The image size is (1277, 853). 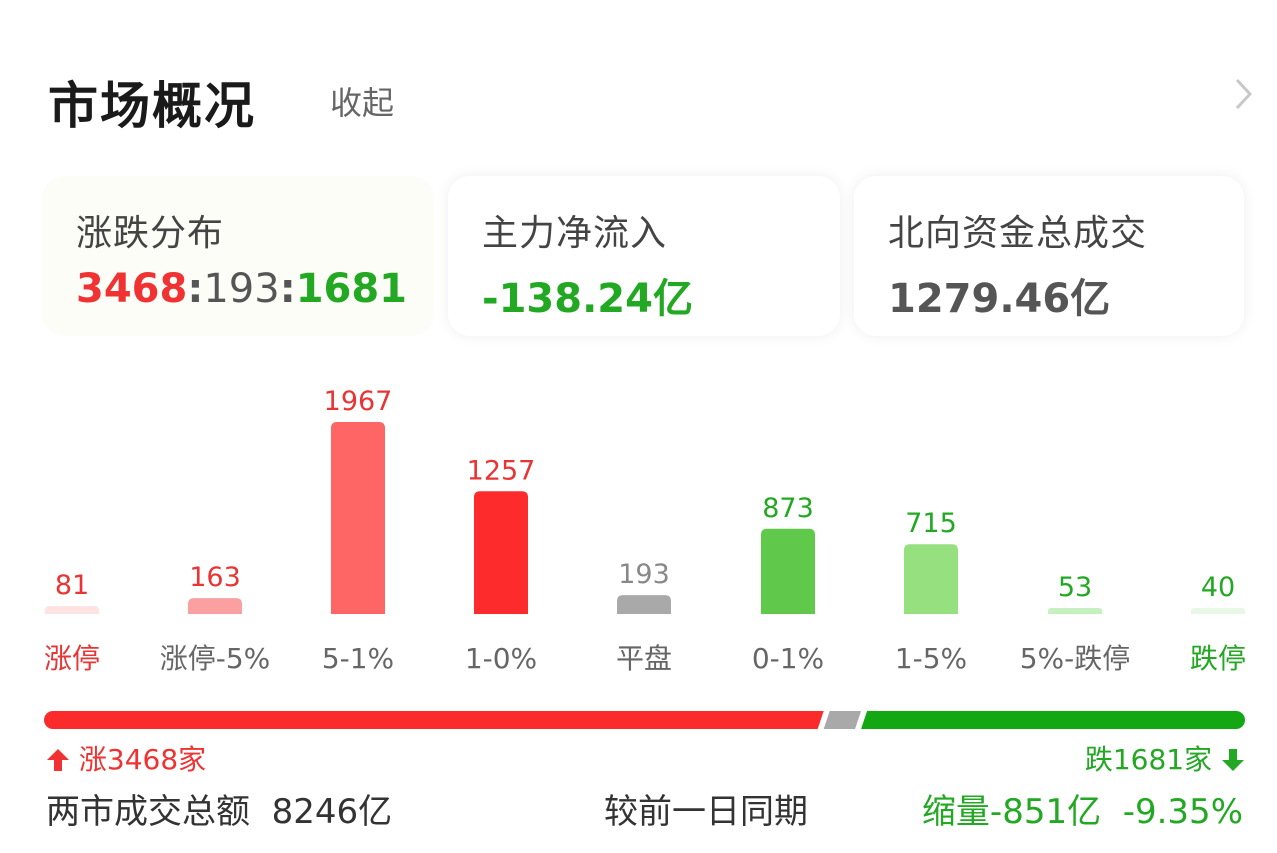 I want to click on turnover-value: 8246亿, so click(x=332, y=812).